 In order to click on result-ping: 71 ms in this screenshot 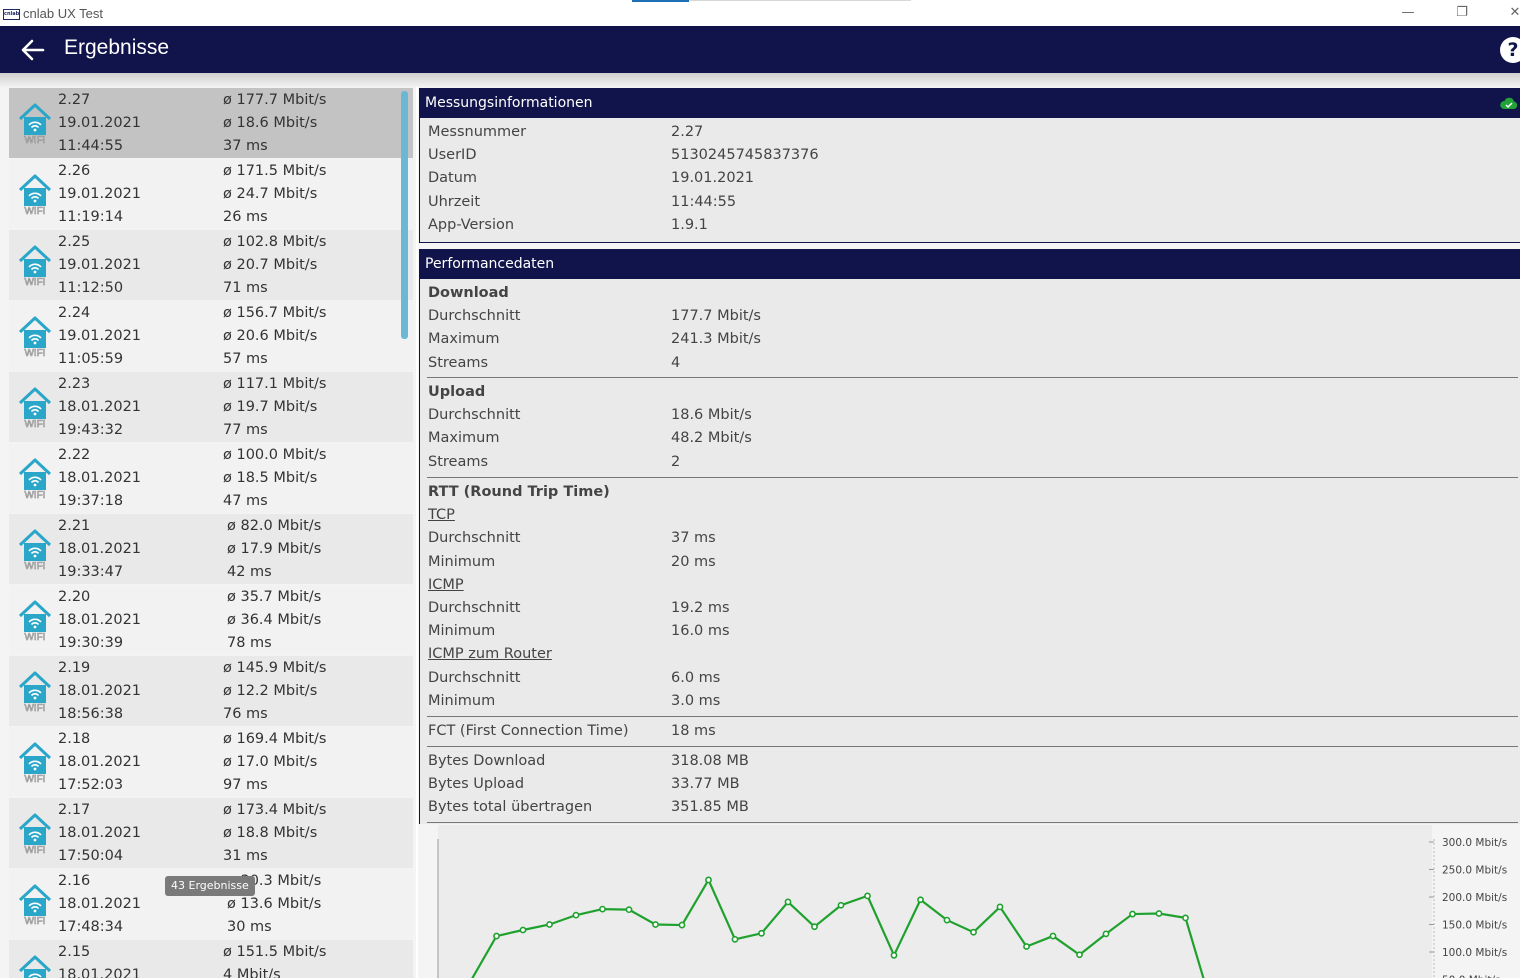, I will do `click(245, 288)`.